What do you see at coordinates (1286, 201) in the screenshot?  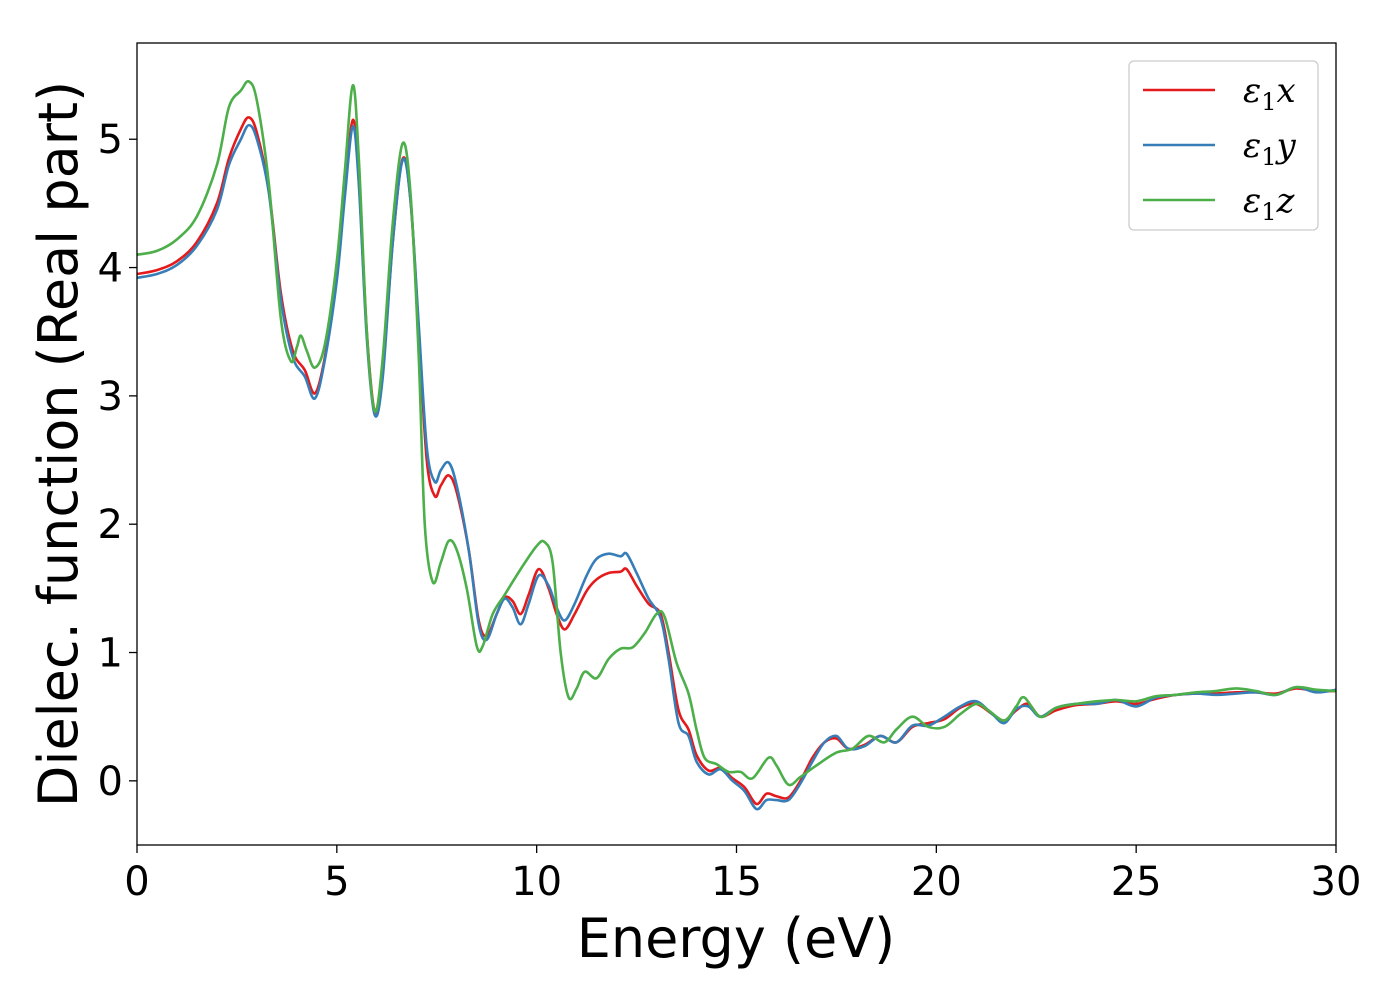 I see `legend-label-axis: z` at bounding box center [1286, 201].